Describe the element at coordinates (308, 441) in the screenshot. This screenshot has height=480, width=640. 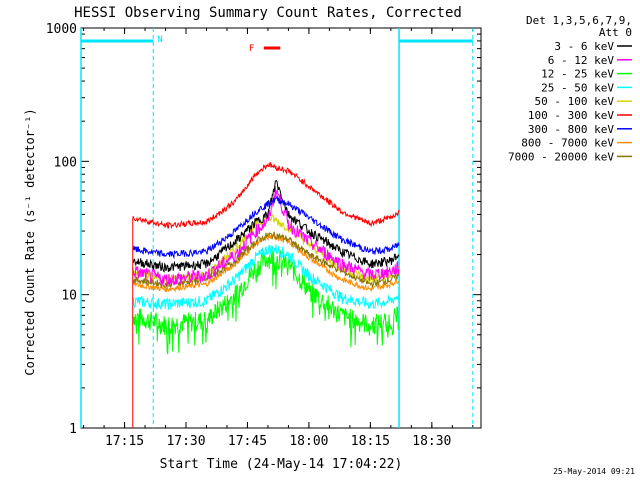
I see `x-tick-label: 18:00` at that location.